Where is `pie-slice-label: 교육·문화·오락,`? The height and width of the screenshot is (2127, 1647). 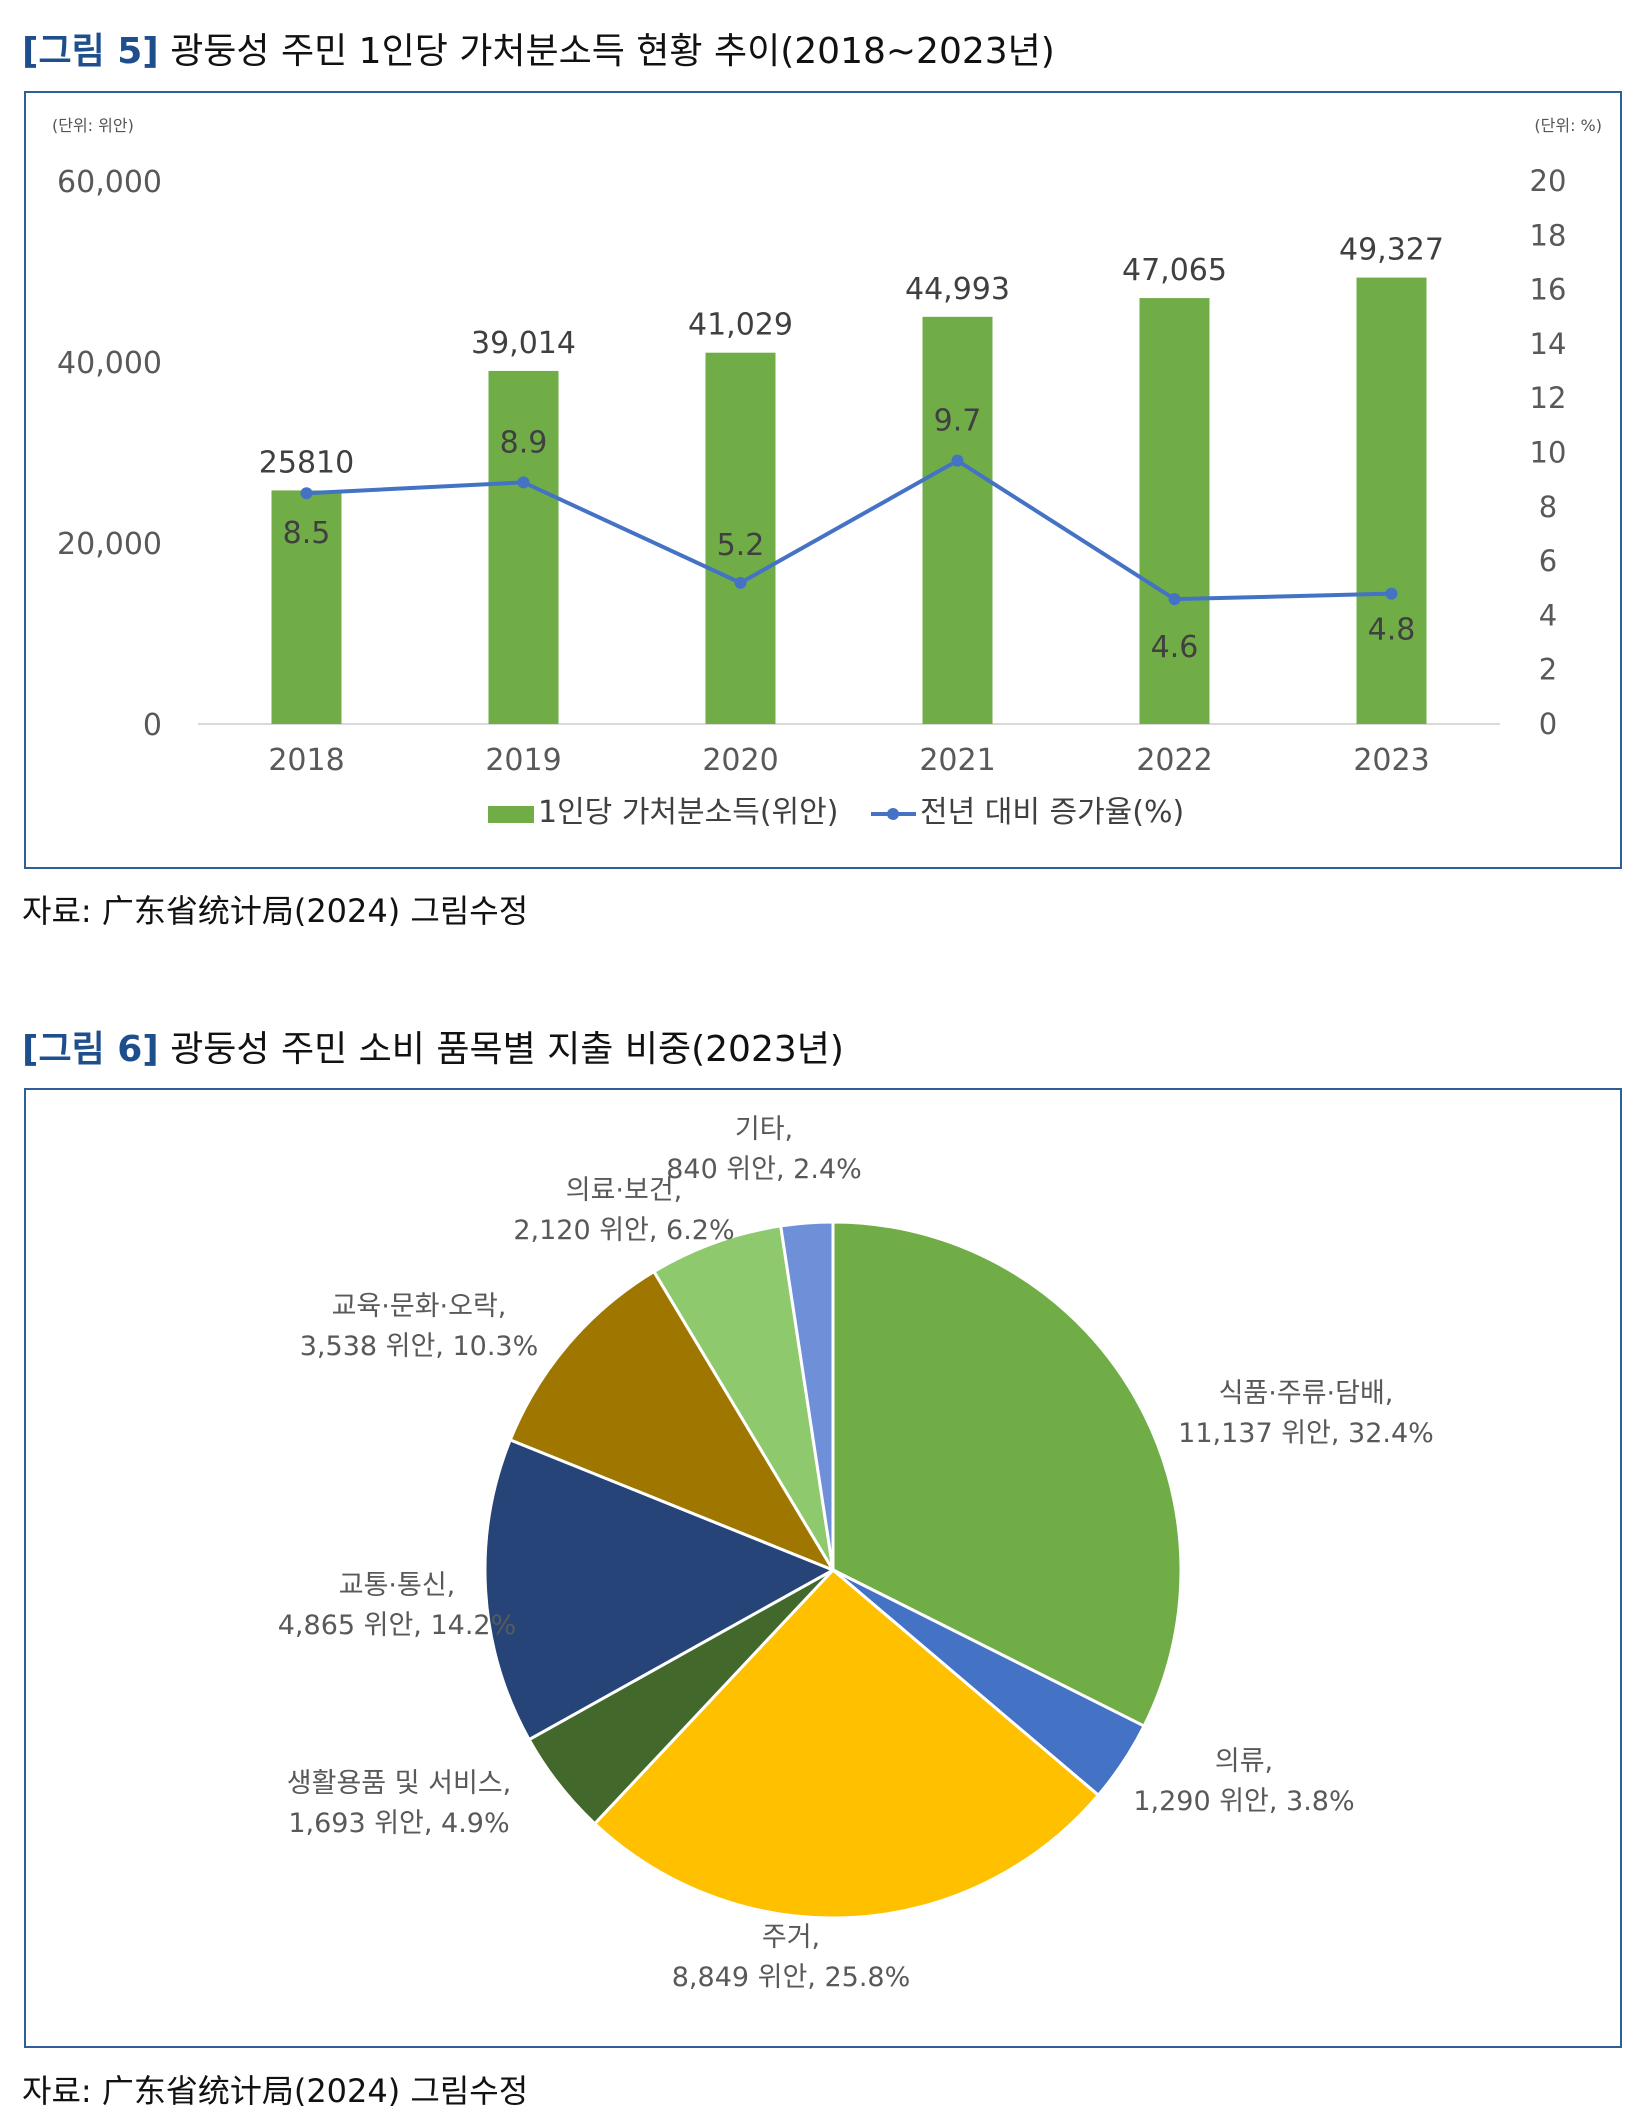
pie-slice-label: 교육·문화·오락, is located at coordinates (419, 1306).